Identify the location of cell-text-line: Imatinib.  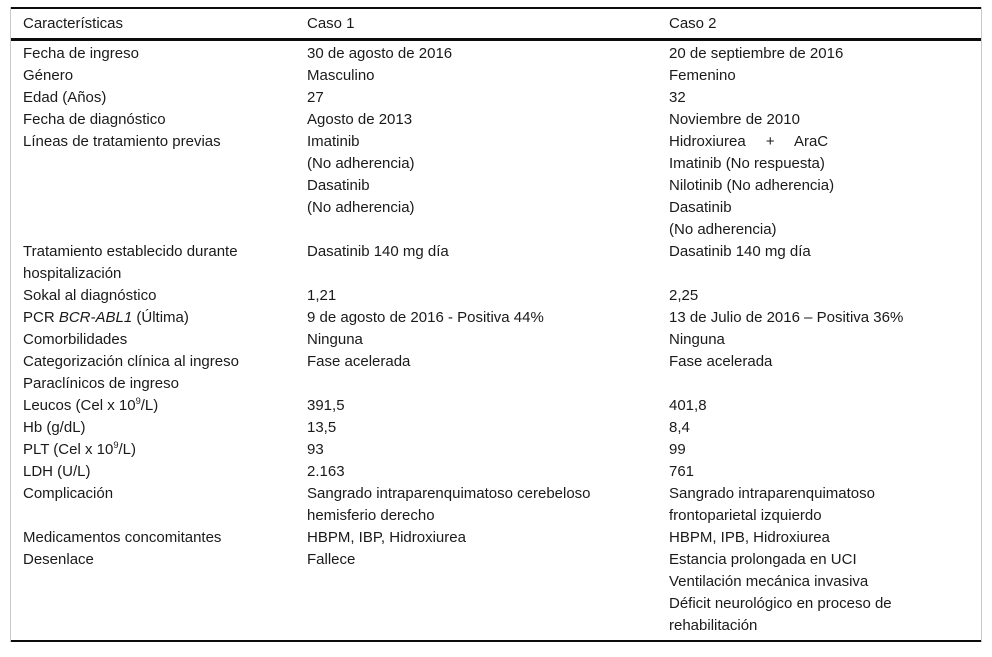
(333, 141).